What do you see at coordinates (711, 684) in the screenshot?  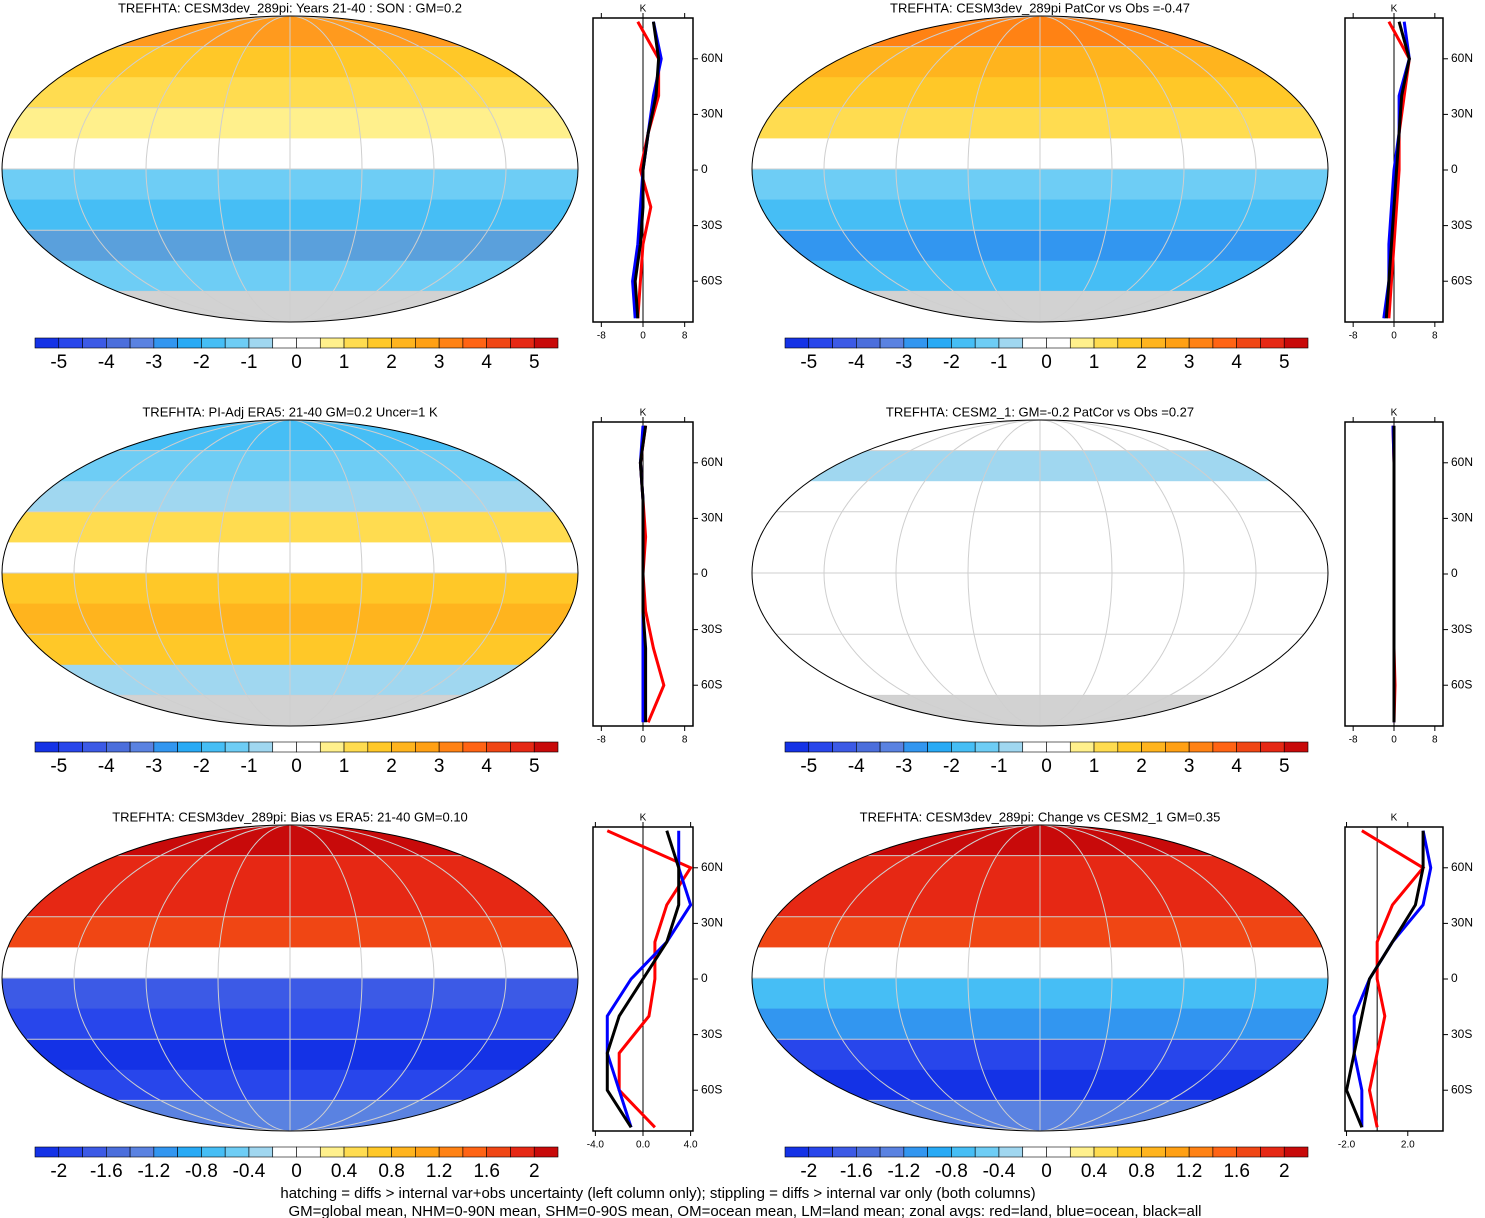 I see `y-tick-label: 60S` at bounding box center [711, 684].